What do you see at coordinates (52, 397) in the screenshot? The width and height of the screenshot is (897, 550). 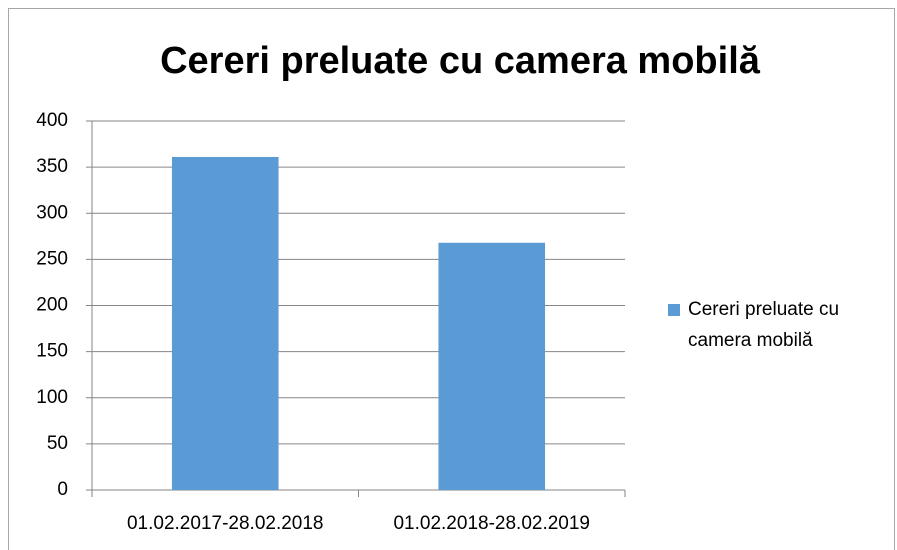 I see `y-tick-label: 100` at bounding box center [52, 397].